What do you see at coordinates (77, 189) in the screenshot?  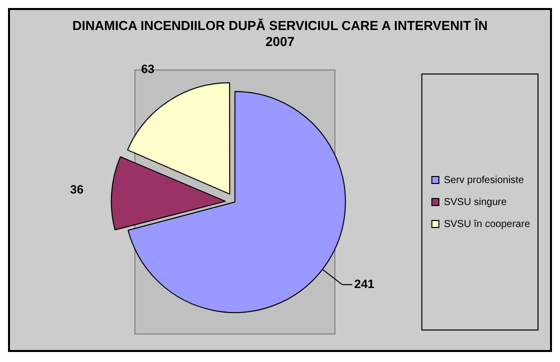 I see `data-label: 36` at bounding box center [77, 189].